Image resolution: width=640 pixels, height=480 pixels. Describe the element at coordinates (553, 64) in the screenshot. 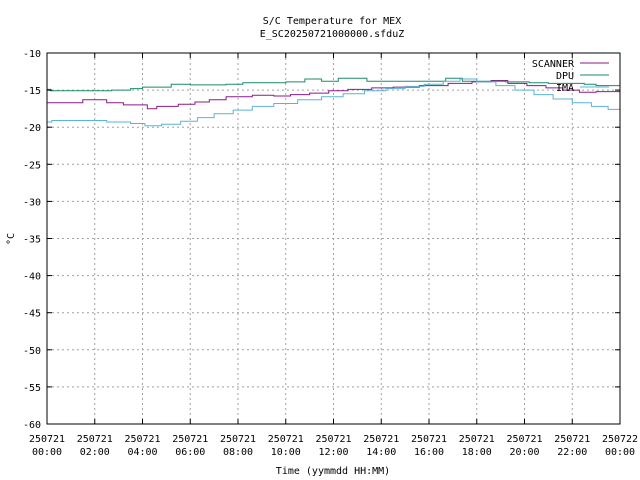

I see `legend-label: SCANNER` at that location.